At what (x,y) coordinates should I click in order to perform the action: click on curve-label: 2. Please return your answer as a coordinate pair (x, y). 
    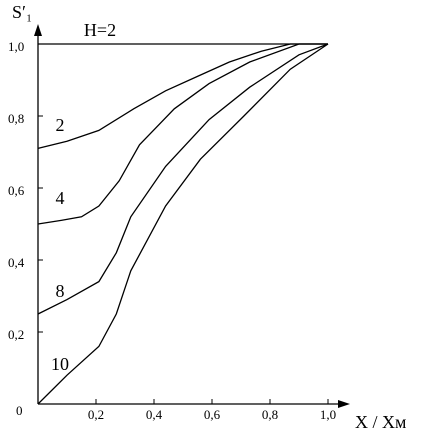
    Looking at the image, I should click on (60, 125).